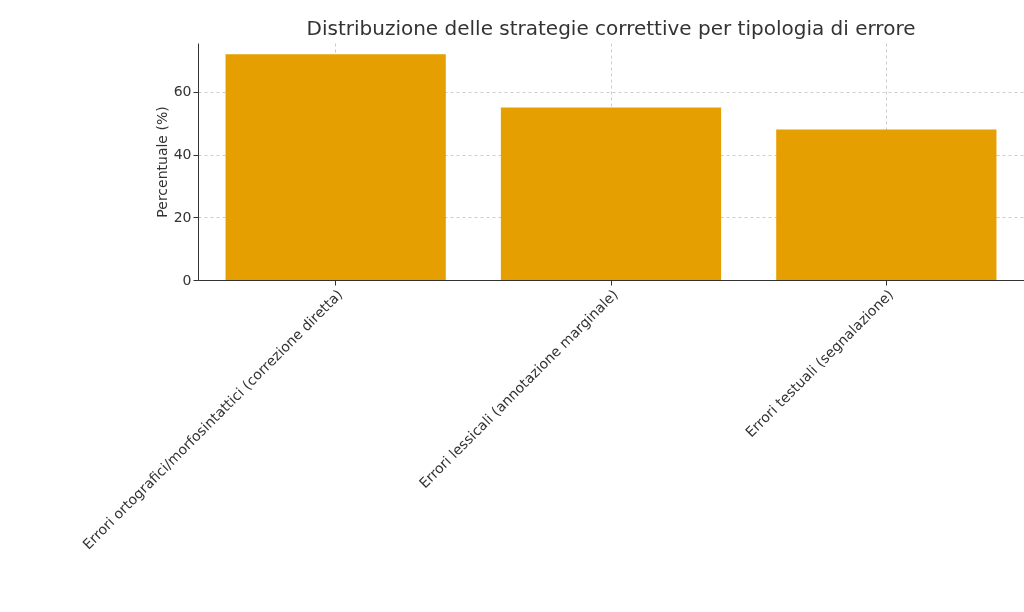  What do you see at coordinates (182, 91) in the screenshot?
I see `y-tick-label: 60` at bounding box center [182, 91].